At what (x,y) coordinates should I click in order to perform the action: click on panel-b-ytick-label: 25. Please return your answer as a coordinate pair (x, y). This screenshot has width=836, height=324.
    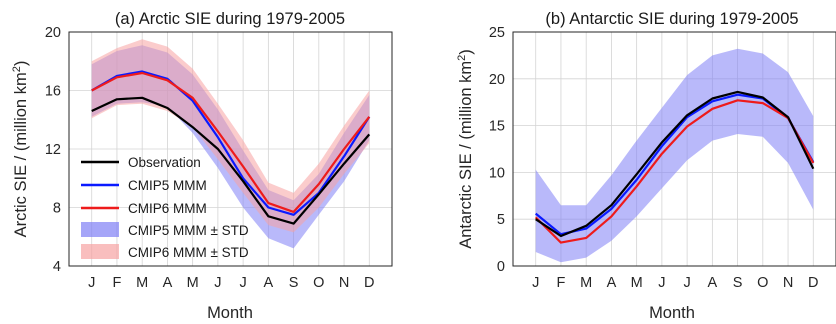
    Looking at the image, I should click on (497, 33).